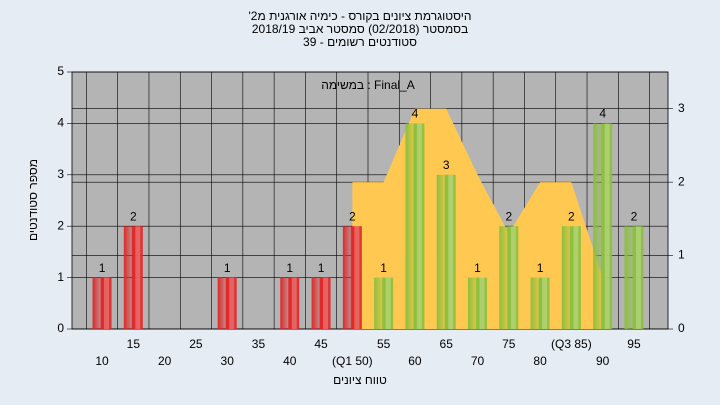 The height and width of the screenshot is (405, 720). What do you see at coordinates (228, 361) in the screenshot?
I see `x-tick-label: 30` at bounding box center [228, 361].